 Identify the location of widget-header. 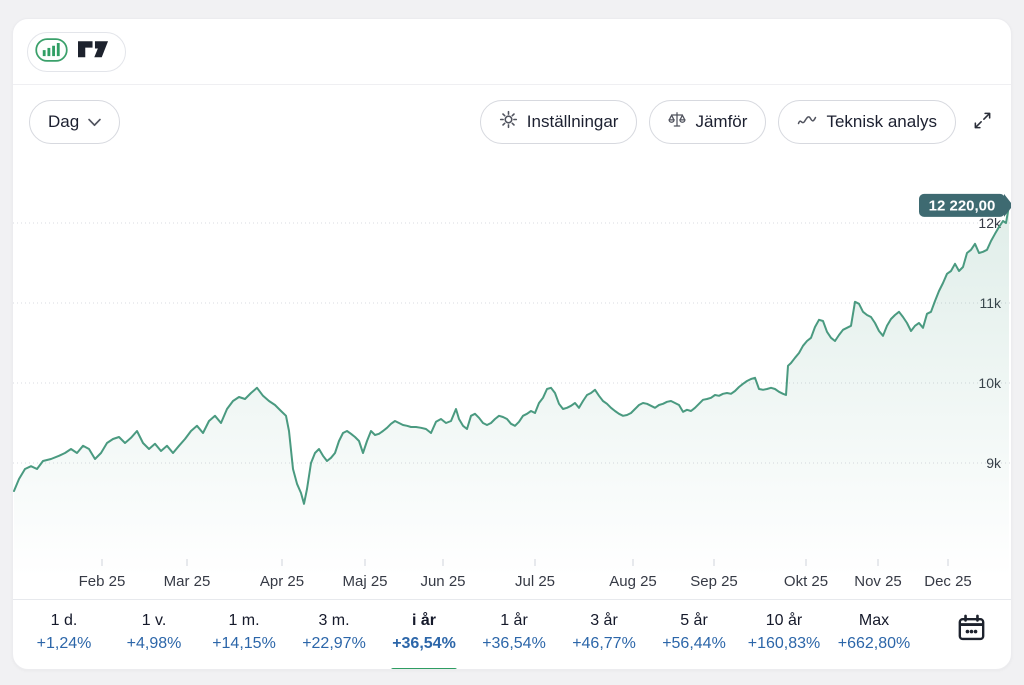
(512, 52).